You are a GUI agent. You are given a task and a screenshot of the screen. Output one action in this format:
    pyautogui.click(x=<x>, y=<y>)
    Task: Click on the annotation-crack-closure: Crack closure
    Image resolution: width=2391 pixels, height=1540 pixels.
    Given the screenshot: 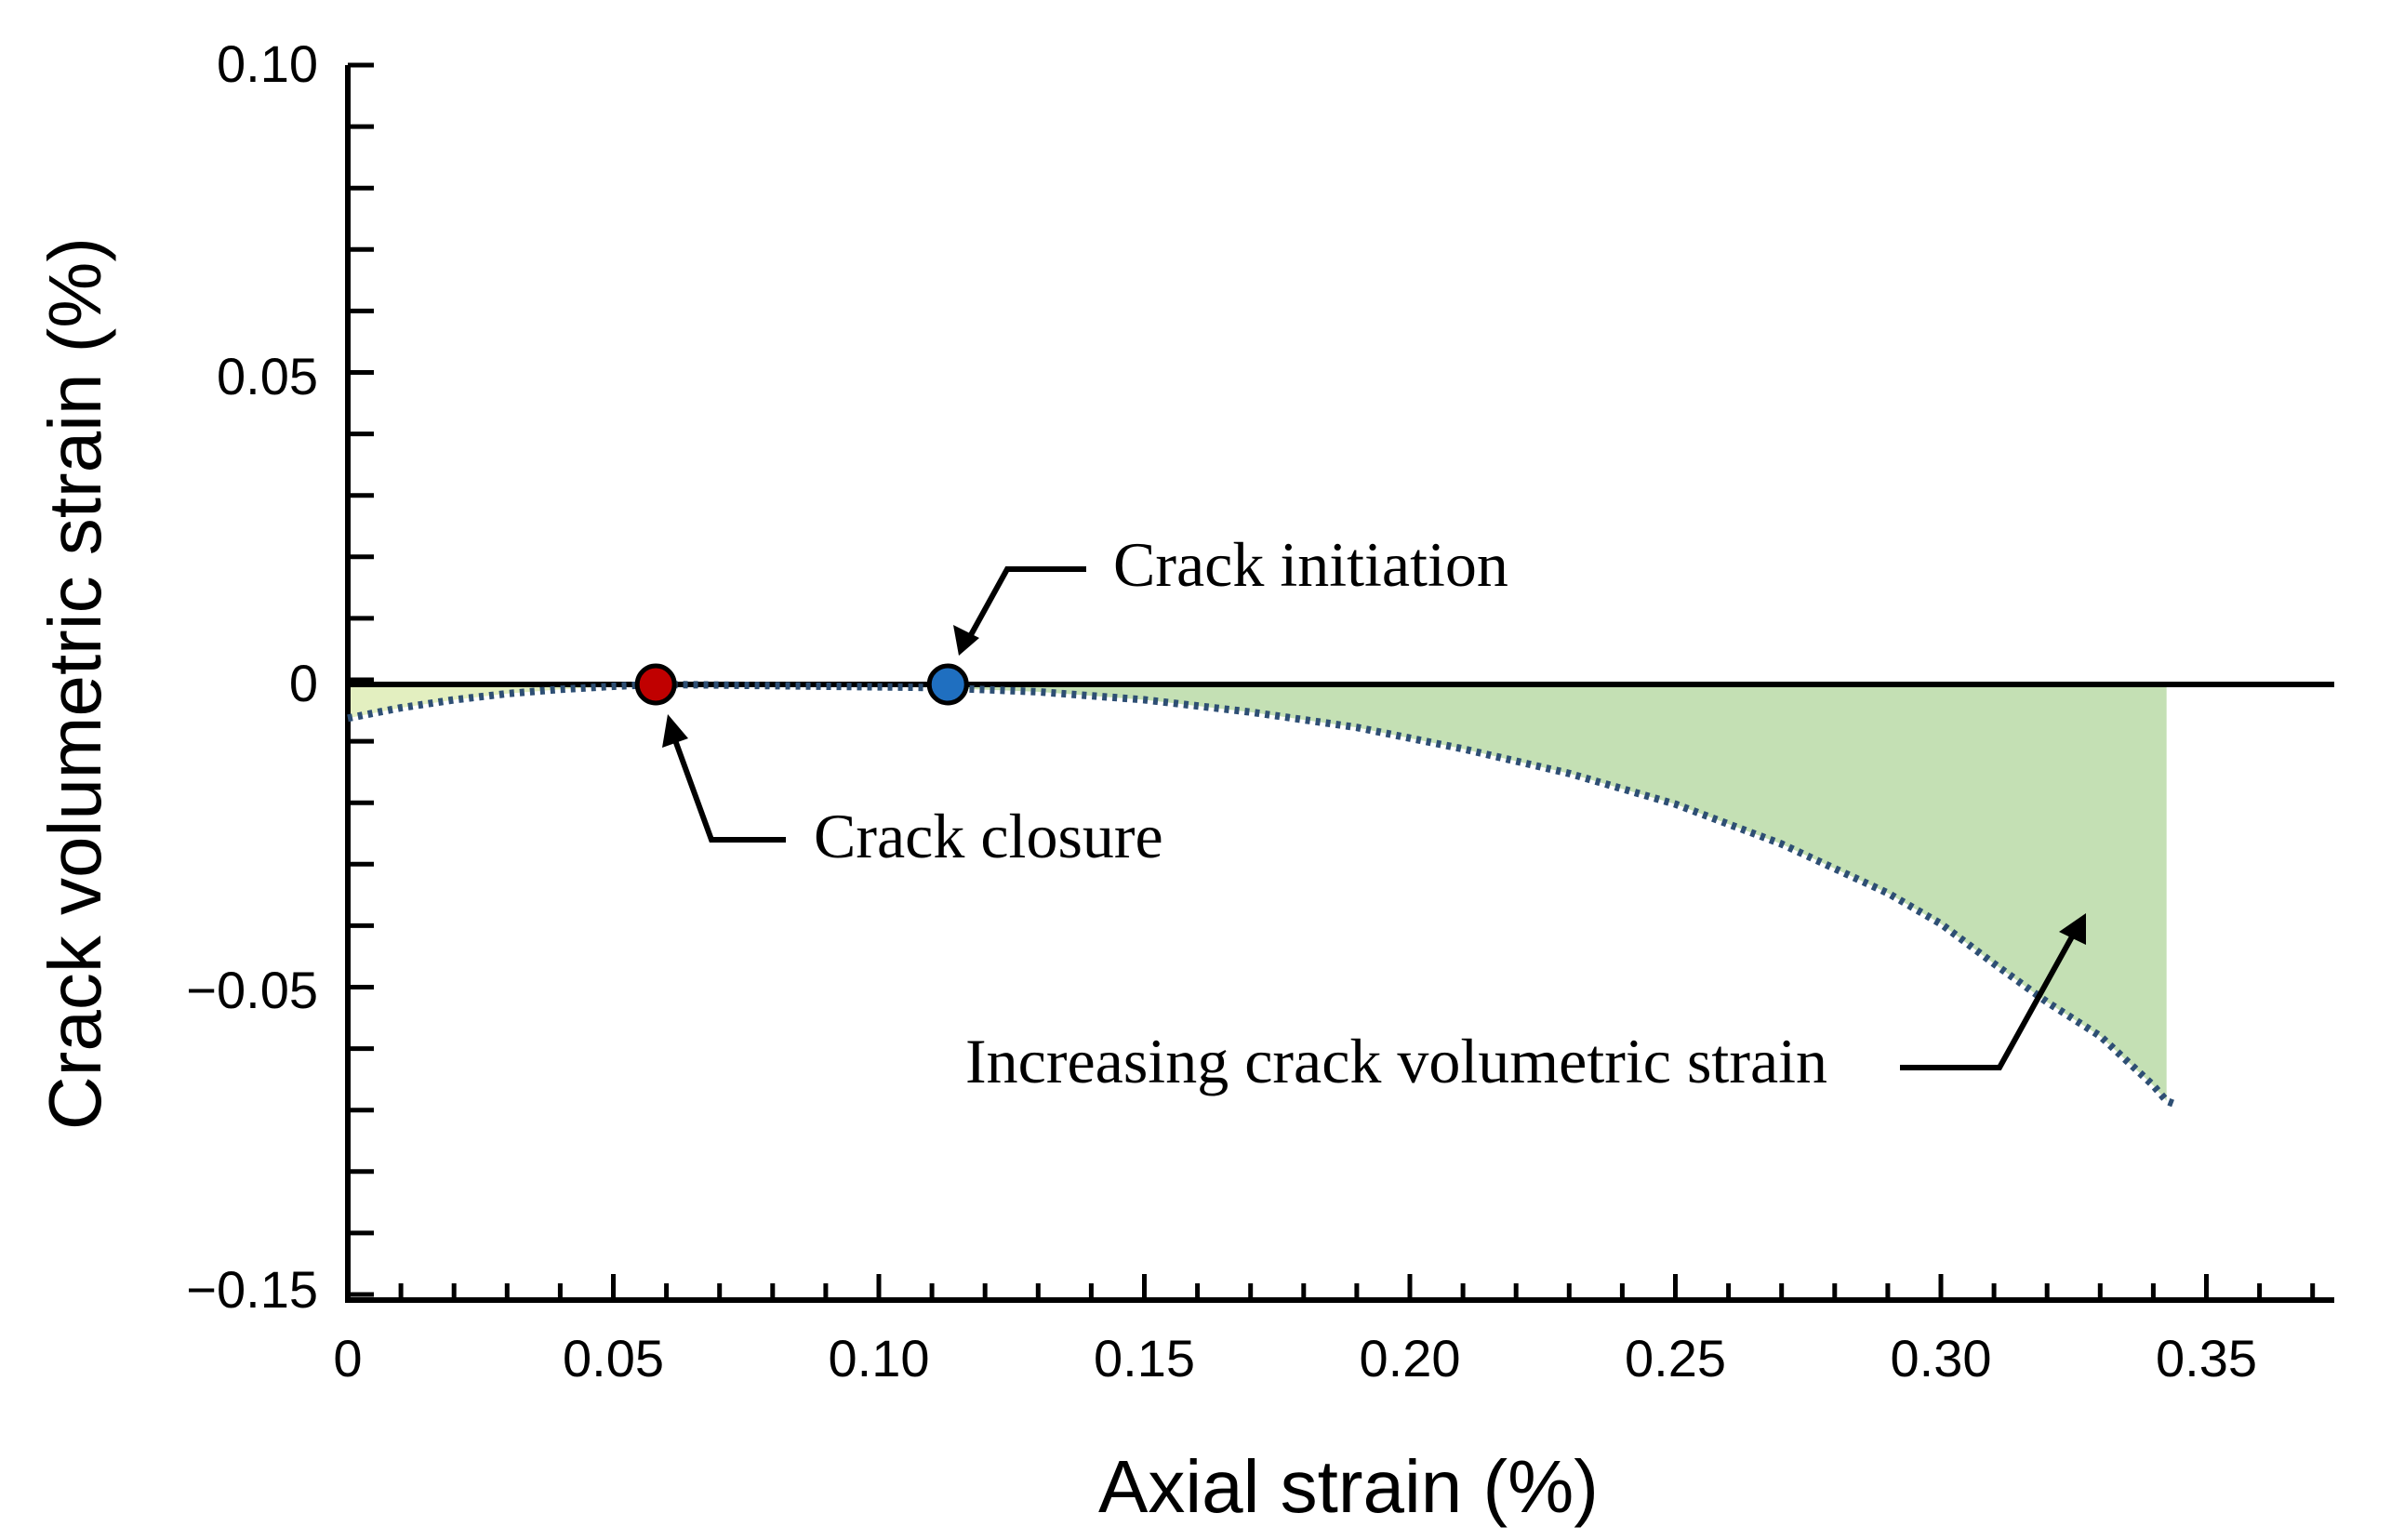 What is the action you would take?
    pyautogui.click(x=988, y=836)
    